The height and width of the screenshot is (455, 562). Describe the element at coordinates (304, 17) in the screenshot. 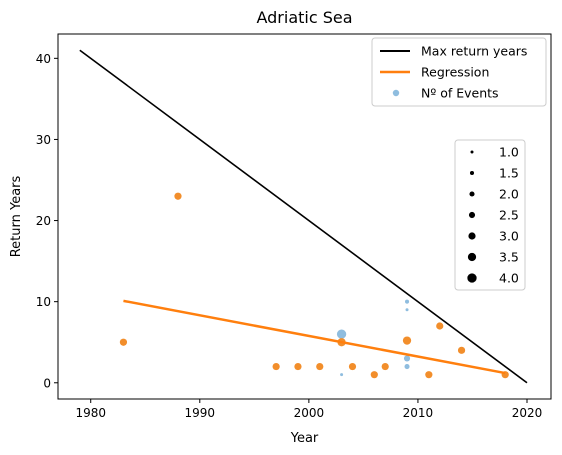

I see `chart-title: Adriatic Sea` at that location.